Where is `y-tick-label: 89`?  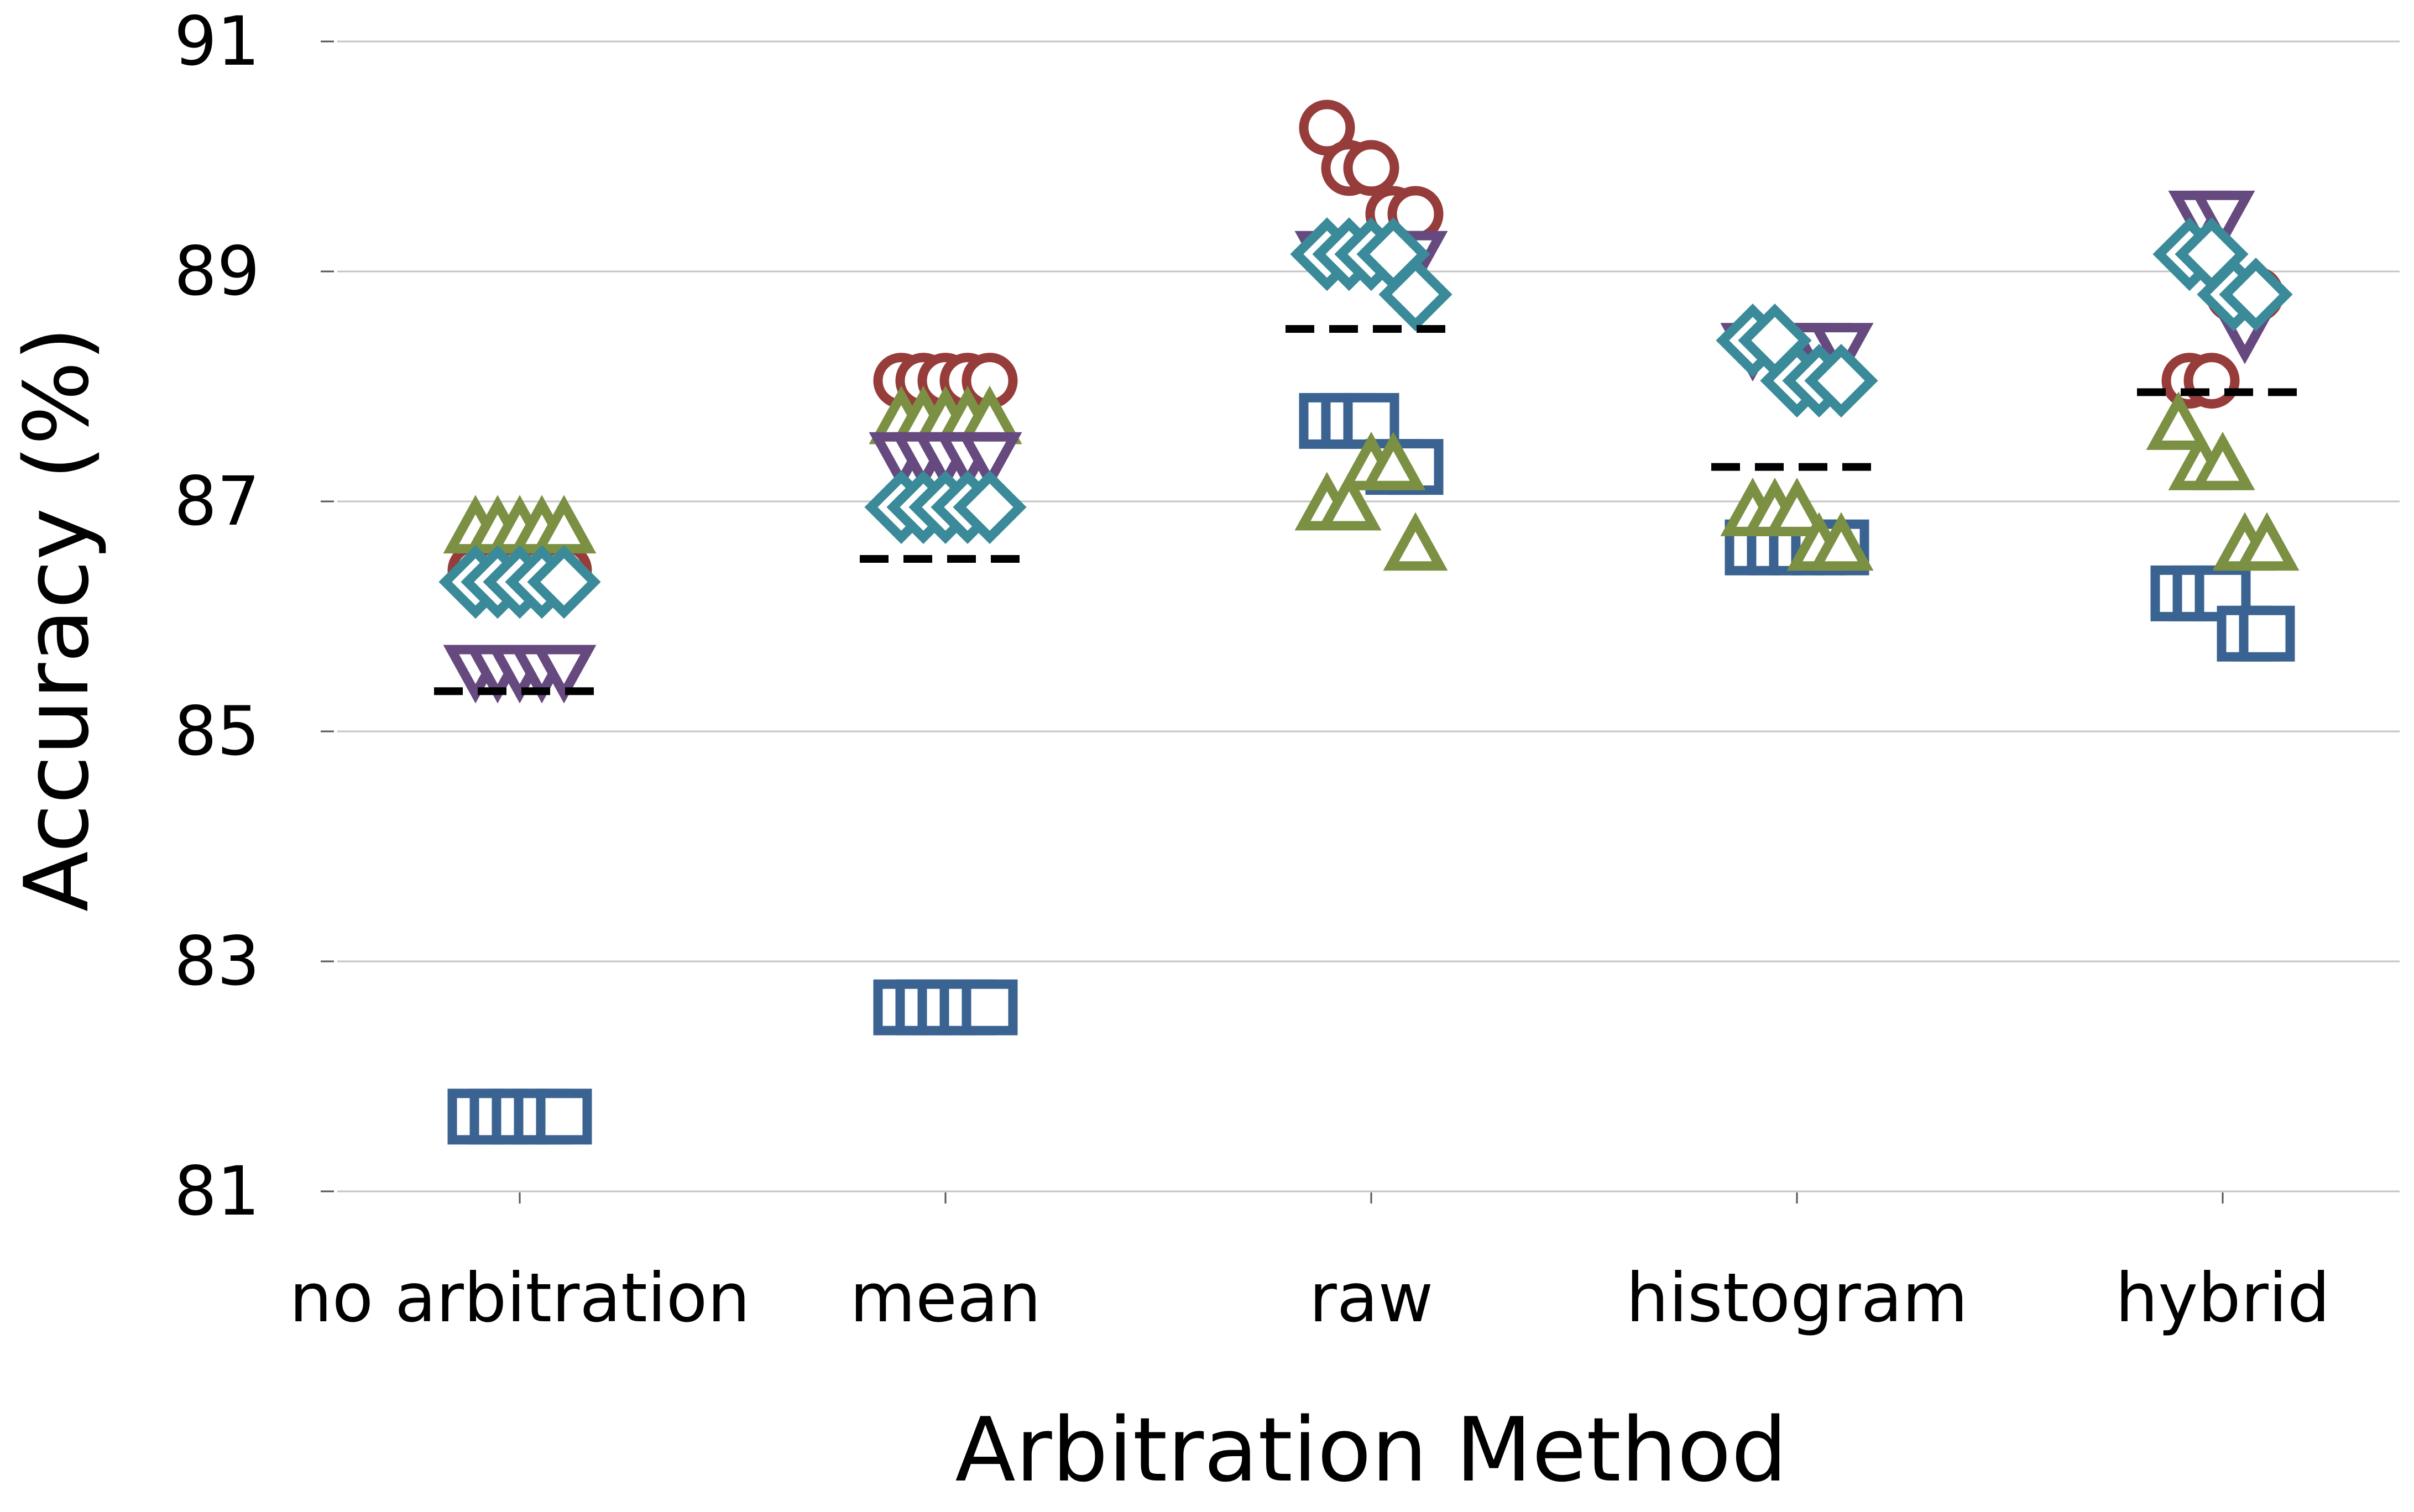
y-tick-label: 89 is located at coordinates (217, 271).